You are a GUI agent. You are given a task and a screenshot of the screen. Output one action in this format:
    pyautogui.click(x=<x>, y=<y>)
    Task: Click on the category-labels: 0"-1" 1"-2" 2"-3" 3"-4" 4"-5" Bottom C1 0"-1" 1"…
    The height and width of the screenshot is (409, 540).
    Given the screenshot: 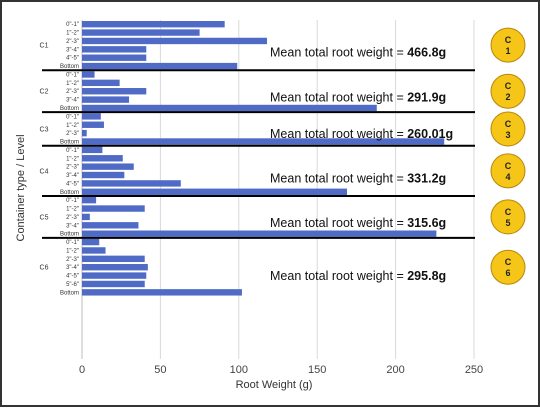 What is the action you would take?
    pyautogui.click(x=59, y=159)
    